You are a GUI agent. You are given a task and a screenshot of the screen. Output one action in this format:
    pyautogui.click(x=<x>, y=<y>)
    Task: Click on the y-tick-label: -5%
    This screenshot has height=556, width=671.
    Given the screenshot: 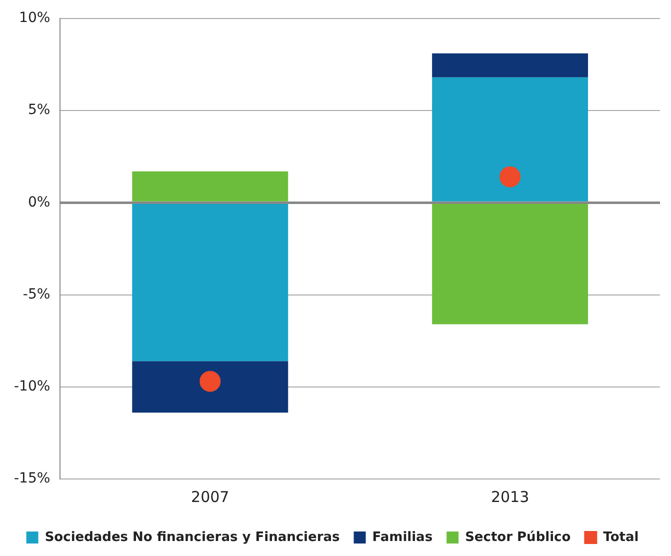 What is the action you would take?
    pyautogui.click(x=36, y=294)
    